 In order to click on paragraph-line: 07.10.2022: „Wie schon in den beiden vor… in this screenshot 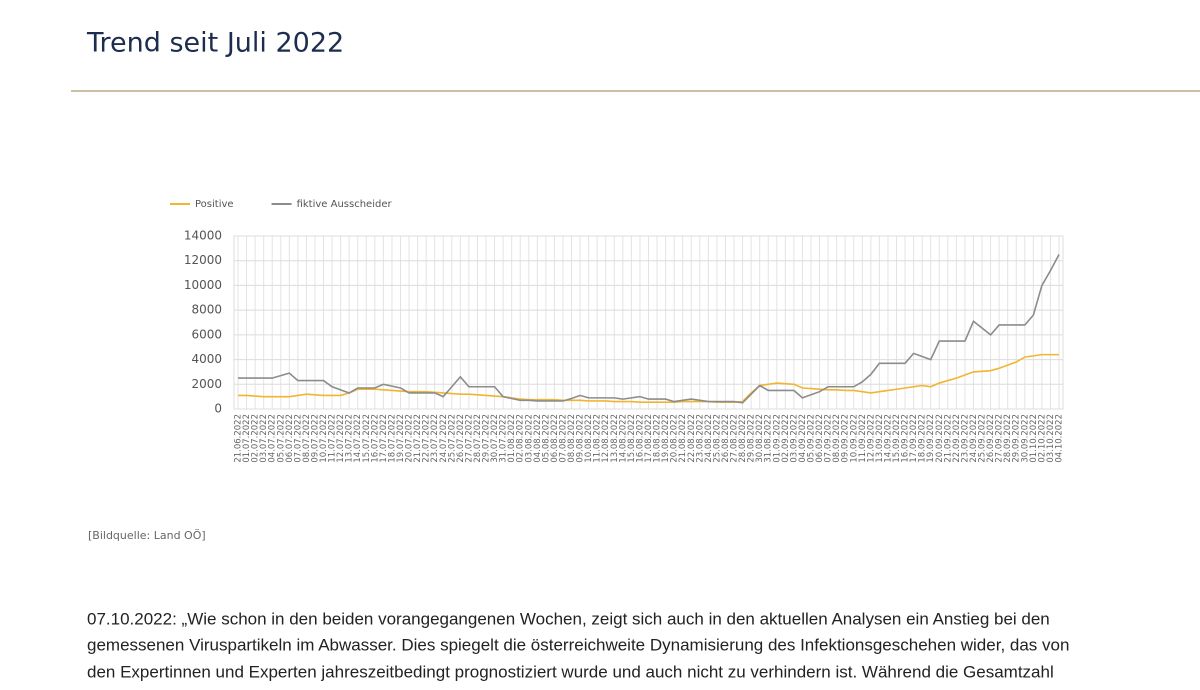, I will do `click(568, 618)`.